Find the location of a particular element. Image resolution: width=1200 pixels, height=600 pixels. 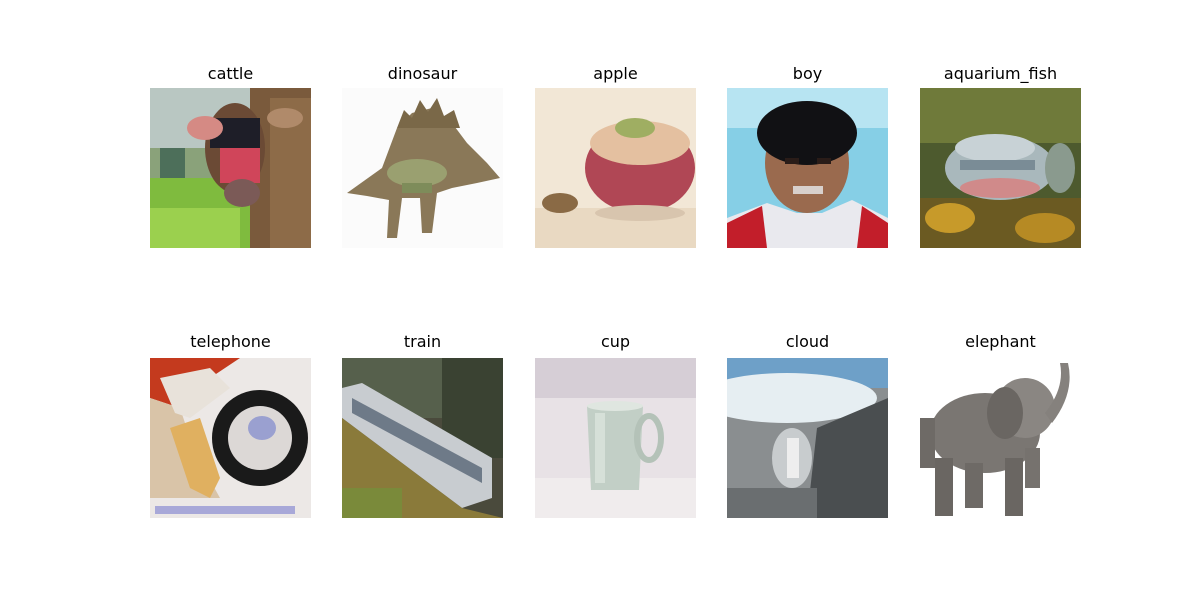

image-title: boy is located at coordinates (807, 73).